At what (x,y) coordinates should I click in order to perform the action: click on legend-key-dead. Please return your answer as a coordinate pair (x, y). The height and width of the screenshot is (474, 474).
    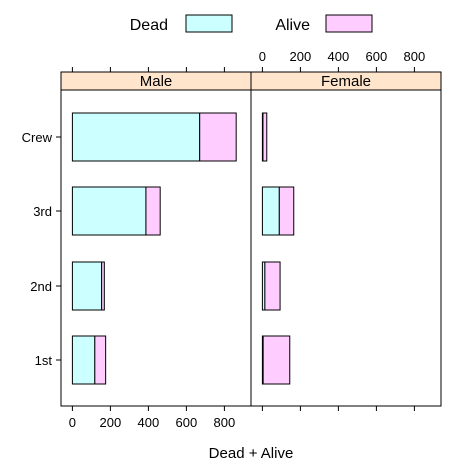
    Looking at the image, I should click on (209, 23).